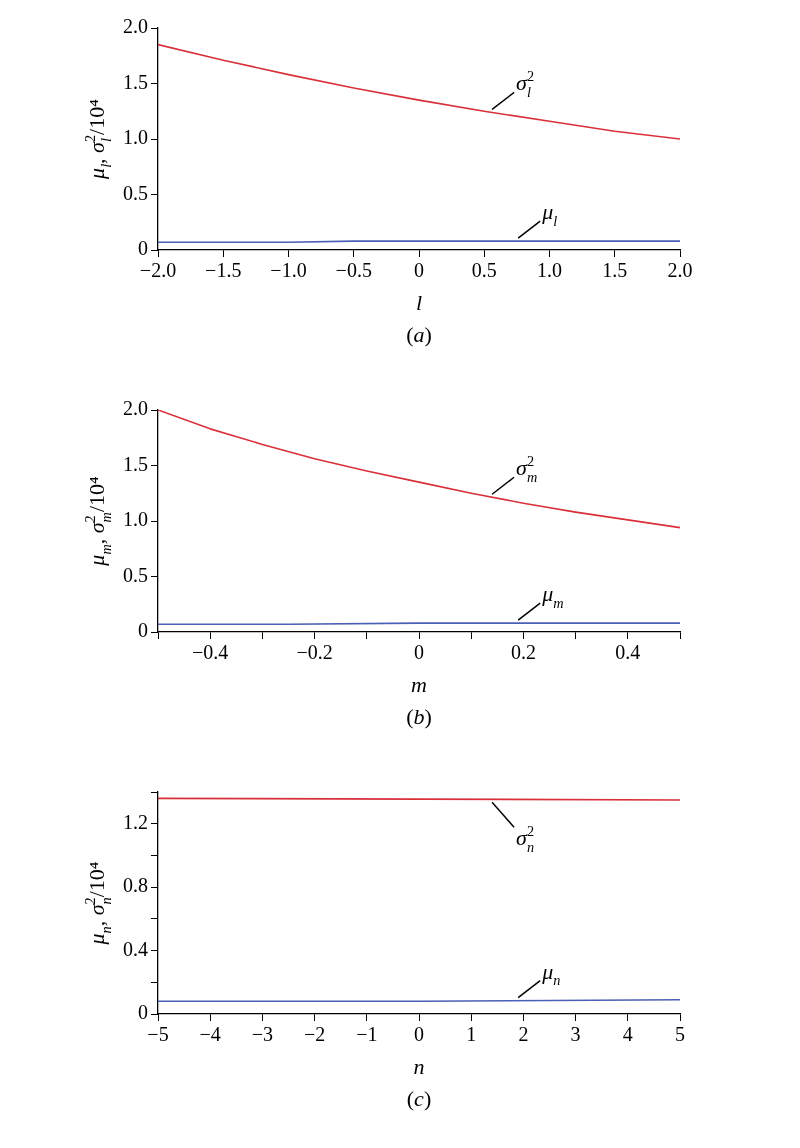 The height and width of the screenshot is (1148, 800). I want to click on x-tick-label: 2, so click(523, 1034).